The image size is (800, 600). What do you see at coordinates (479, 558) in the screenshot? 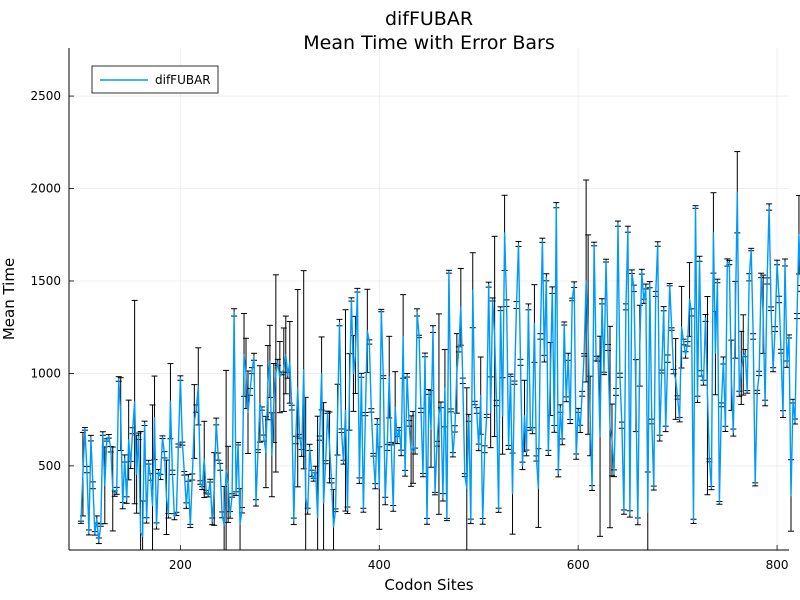
I see `x-axis-ticks: 200 400 600 800` at bounding box center [479, 558].